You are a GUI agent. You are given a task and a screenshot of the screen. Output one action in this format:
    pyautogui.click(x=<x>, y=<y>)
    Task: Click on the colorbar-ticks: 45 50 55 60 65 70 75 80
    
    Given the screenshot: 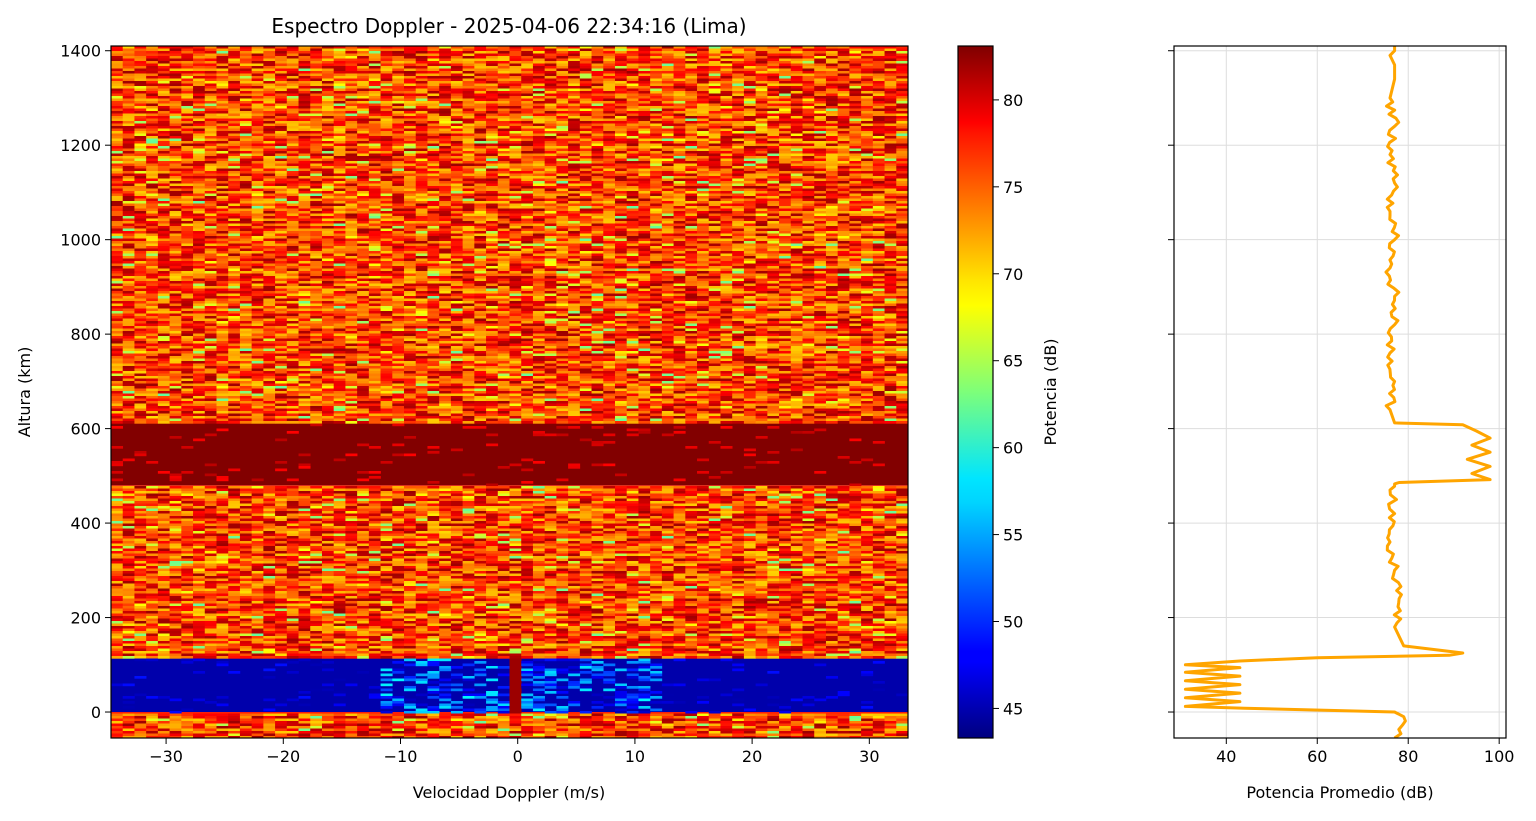 What is the action you would take?
    pyautogui.click(x=1008, y=405)
    